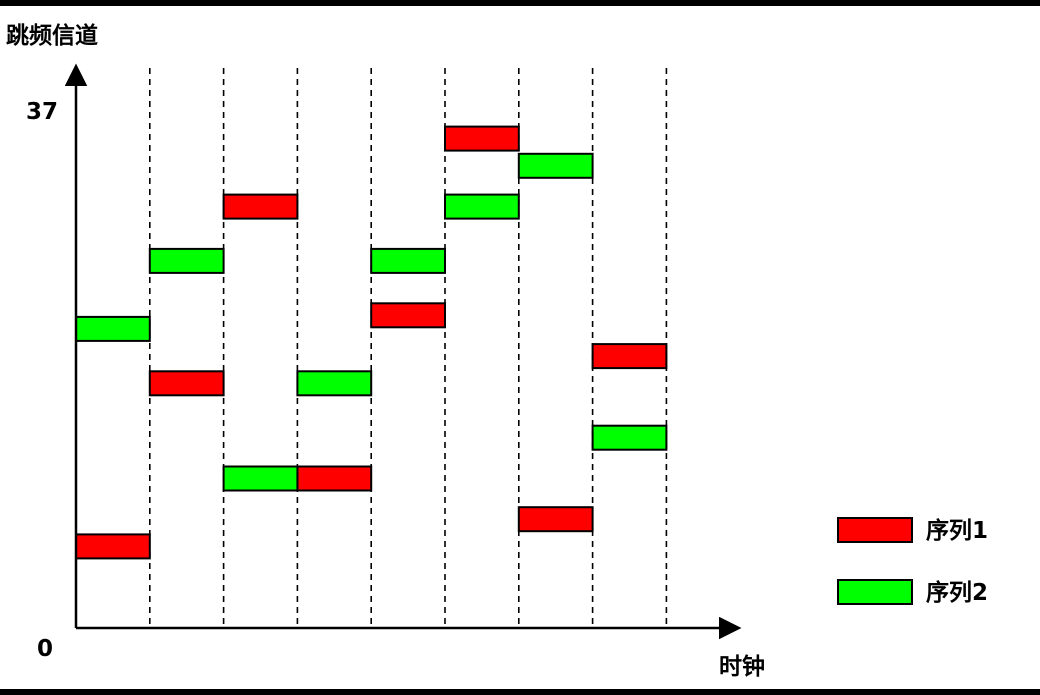  I want to click on origin-label: 0, so click(45, 649).